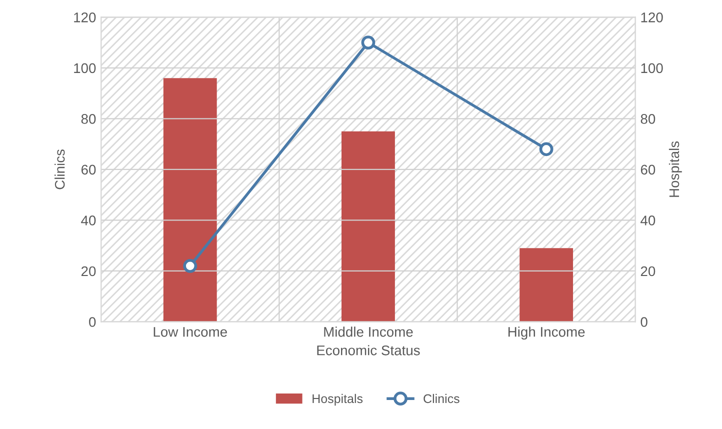 The height and width of the screenshot is (429, 722). Describe the element at coordinates (92, 322) in the screenshot. I see `y-tick-label: 0` at that location.